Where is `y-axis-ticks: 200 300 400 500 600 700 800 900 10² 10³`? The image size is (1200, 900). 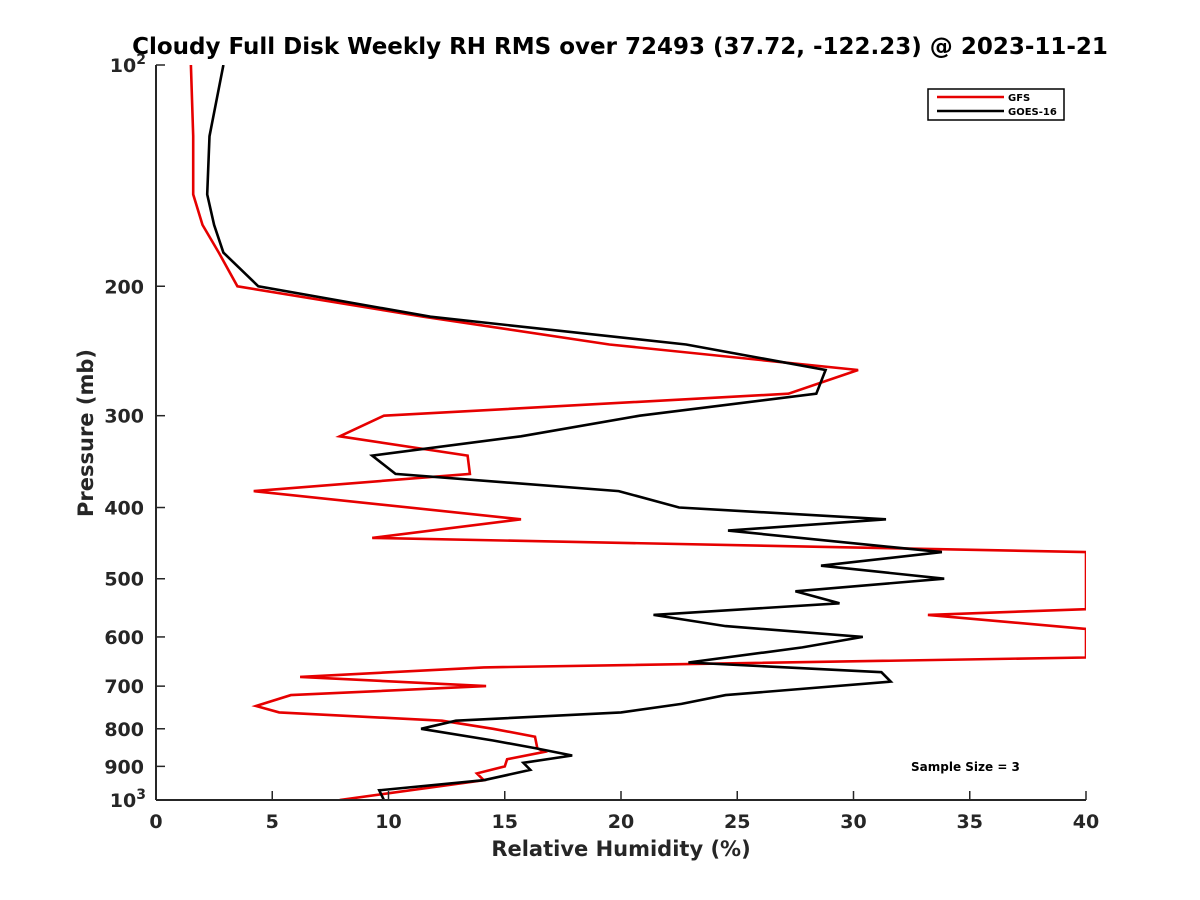
y-axis-ticks: 200 300 400 500 600 700 800 900 10² 10³ is located at coordinates (134, 432).